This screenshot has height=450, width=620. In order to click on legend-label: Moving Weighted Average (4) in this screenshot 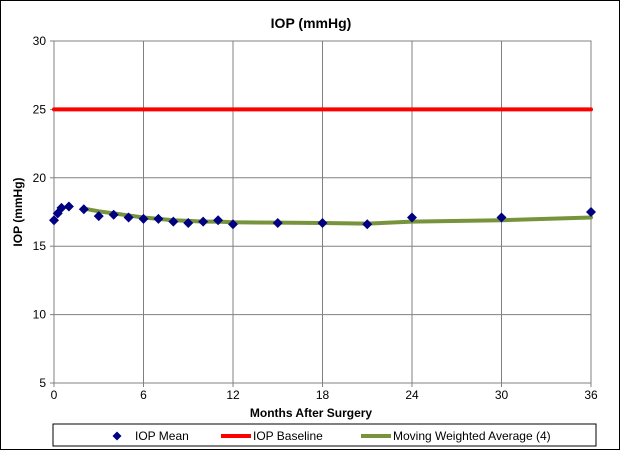, I will do `click(472, 436)`.